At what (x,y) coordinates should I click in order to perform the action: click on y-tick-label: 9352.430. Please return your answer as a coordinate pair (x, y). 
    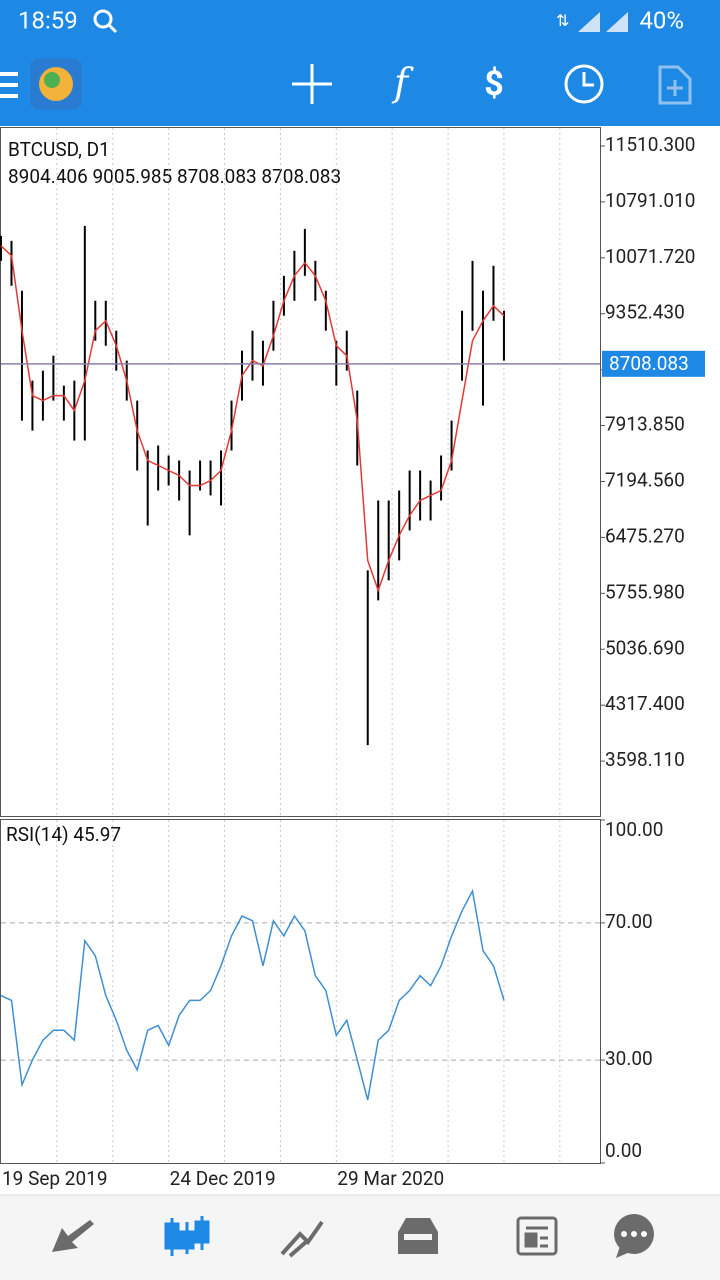
    Looking at the image, I should click on (645, 312).